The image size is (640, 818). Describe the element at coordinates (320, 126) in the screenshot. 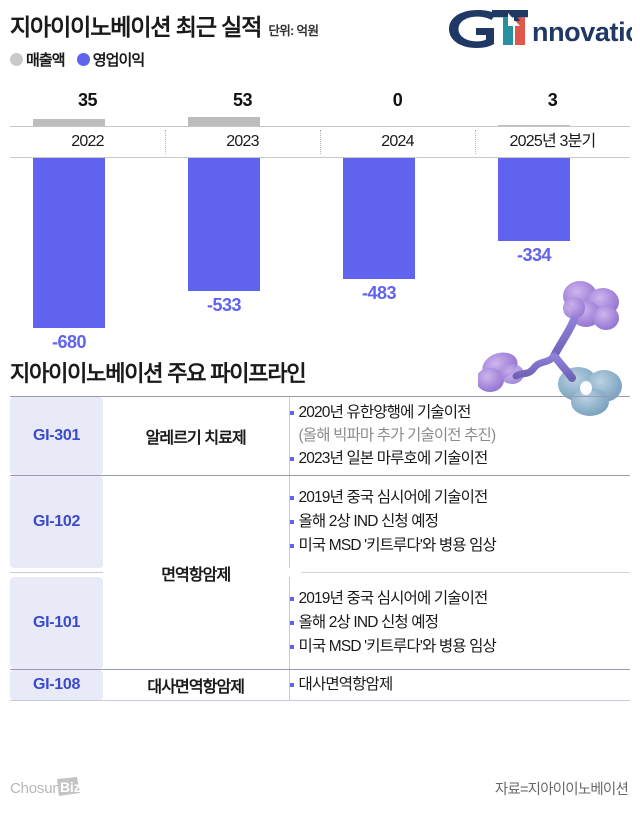

I see `zero-axis-line` at that location.